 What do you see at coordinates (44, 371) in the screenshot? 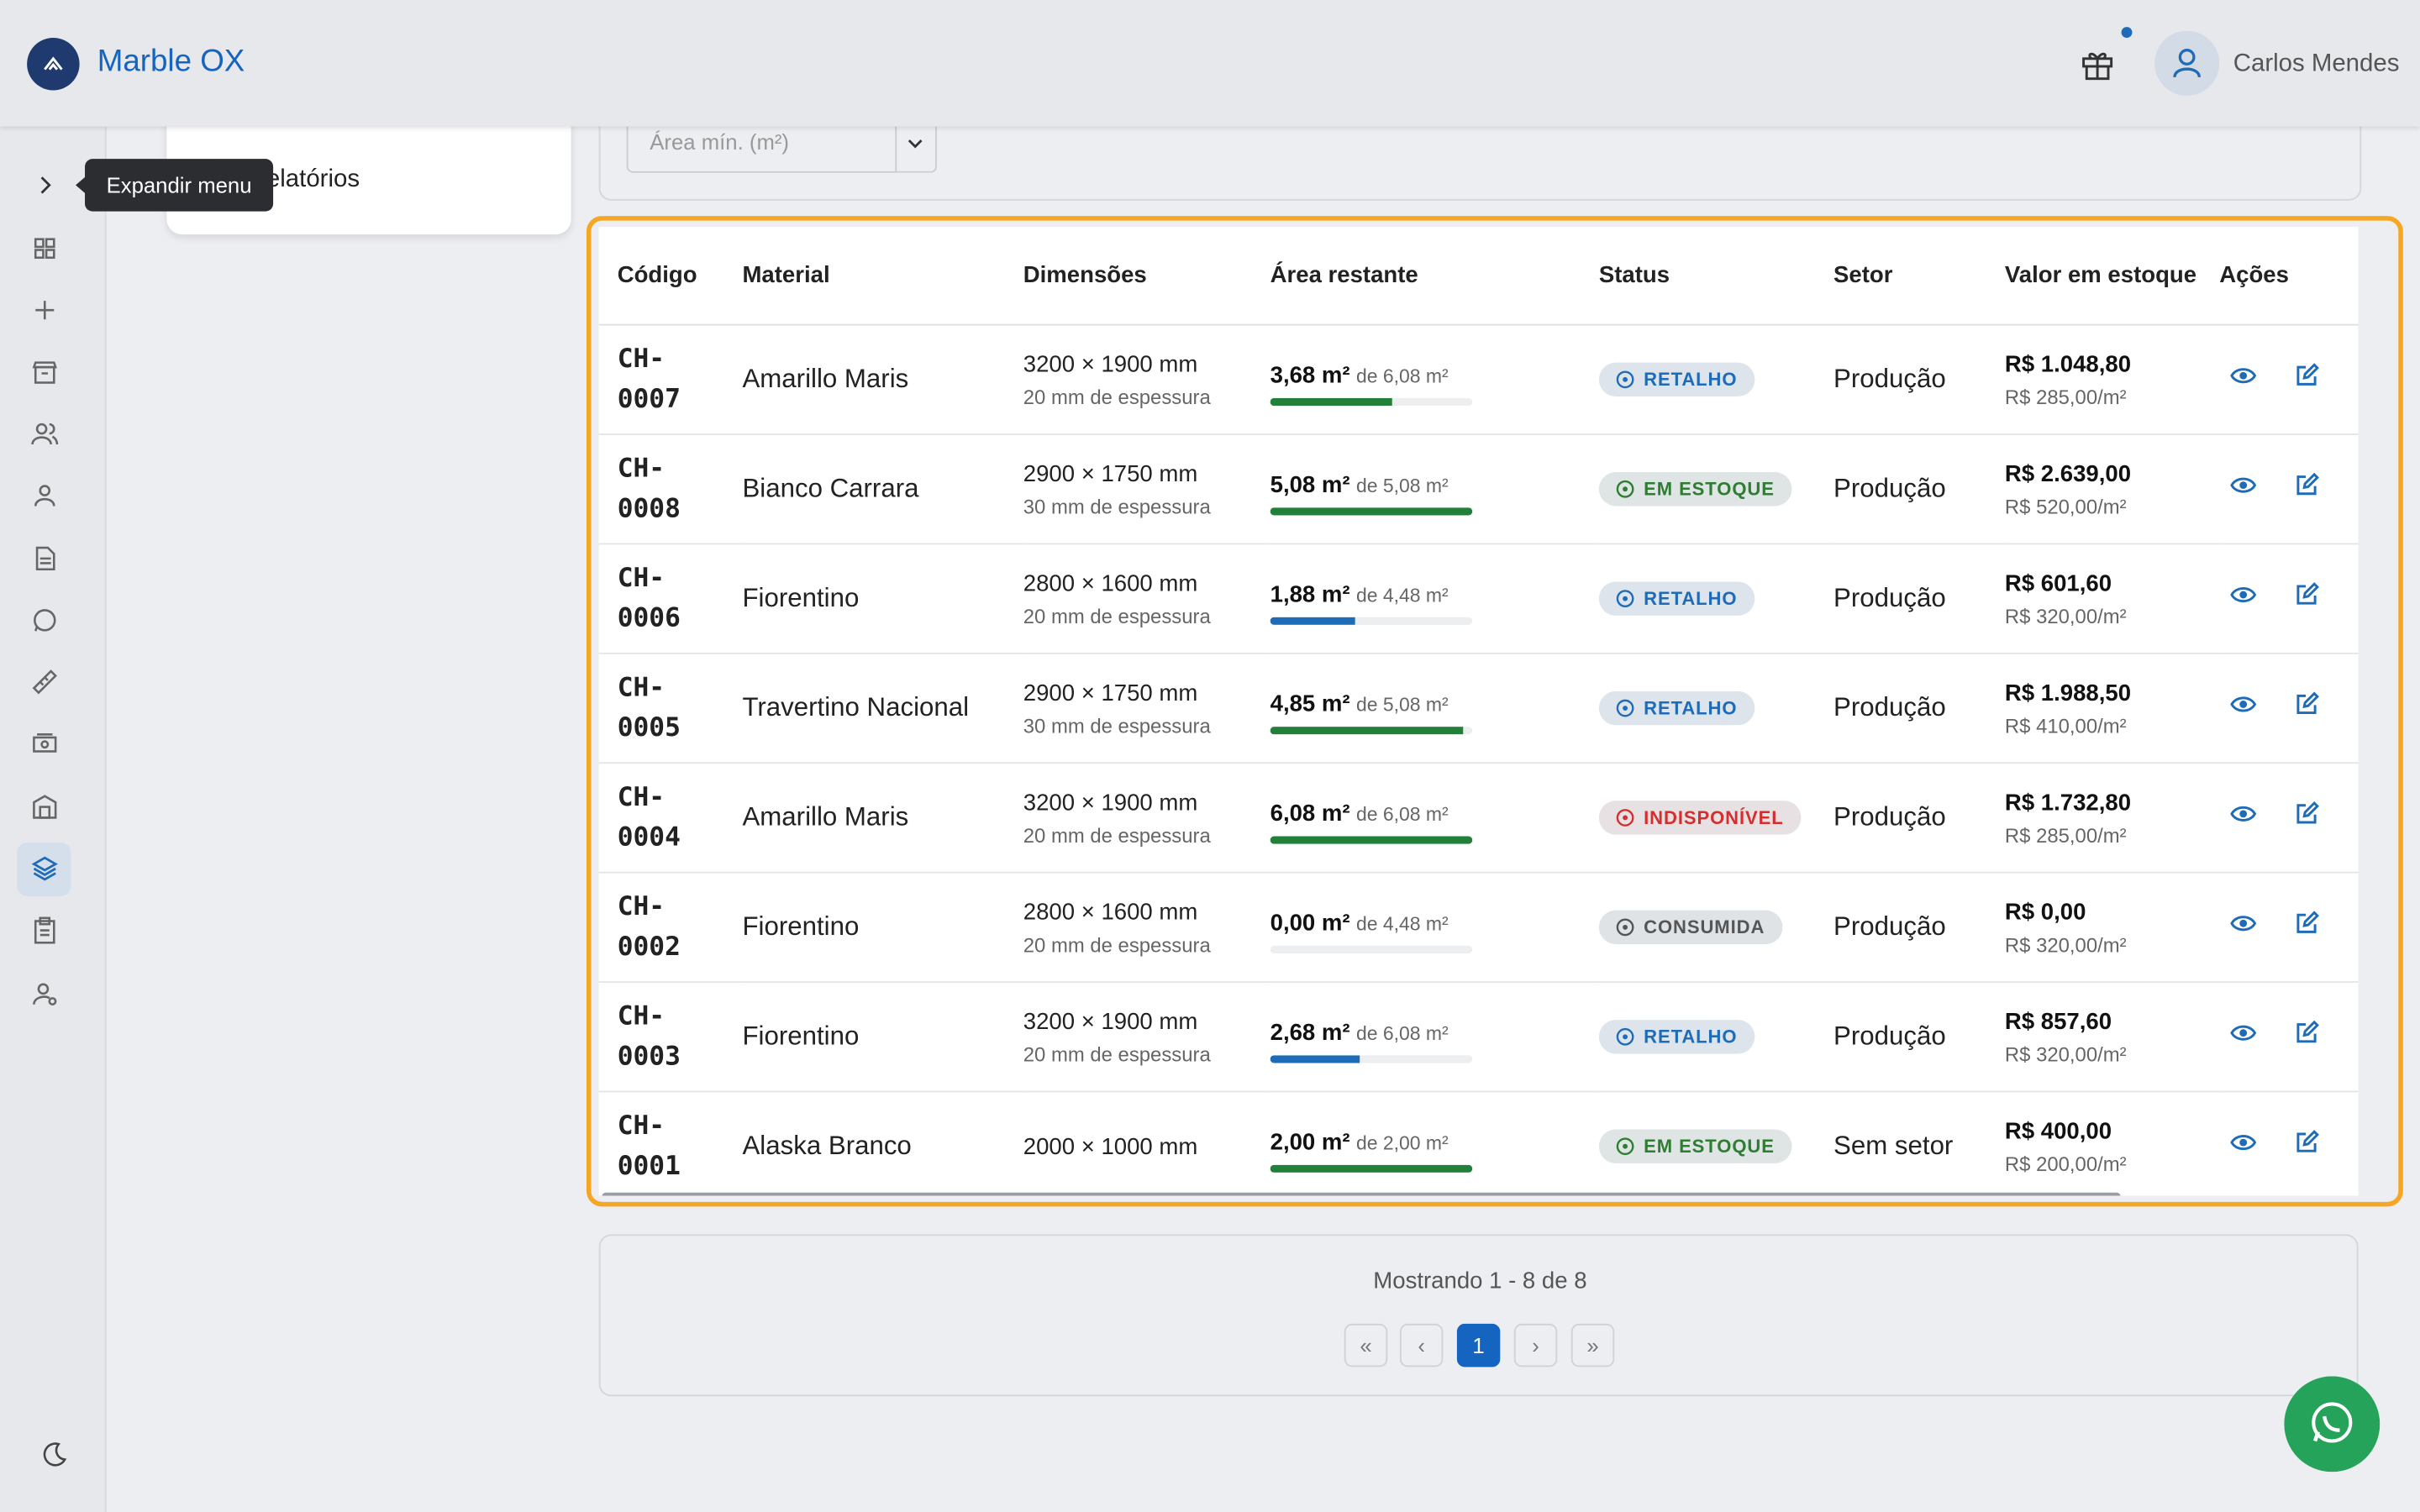
I see `nav-store` at bounding box center [44, 371].